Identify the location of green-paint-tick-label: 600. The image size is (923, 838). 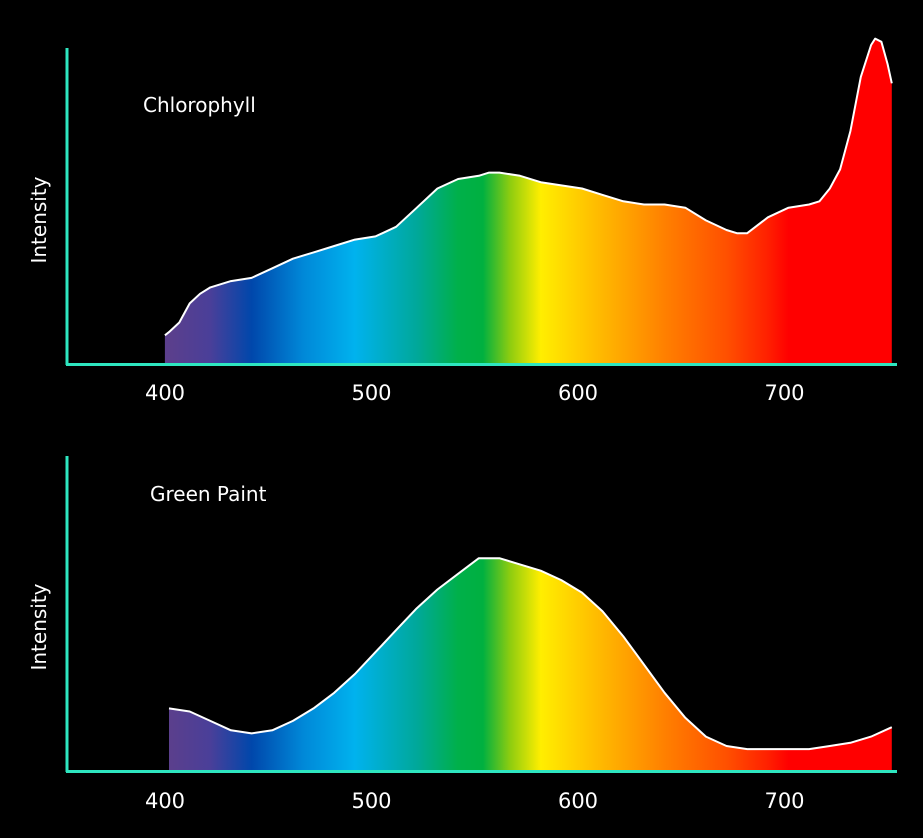
(578, 801).